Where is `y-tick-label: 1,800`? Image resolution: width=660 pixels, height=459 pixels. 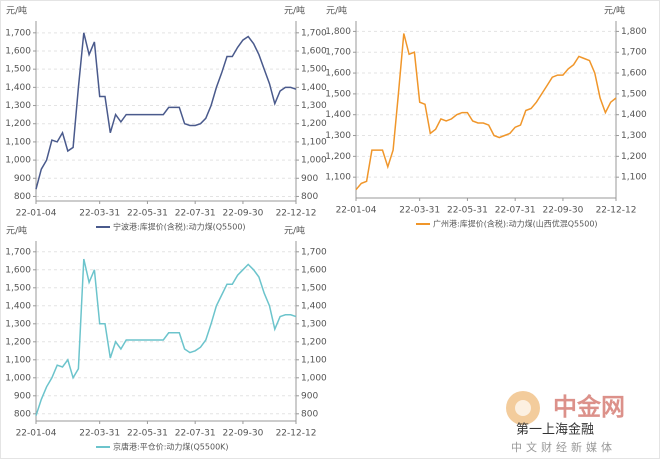
y-tick-label: 1,800 is located at coordinates (338, 32).